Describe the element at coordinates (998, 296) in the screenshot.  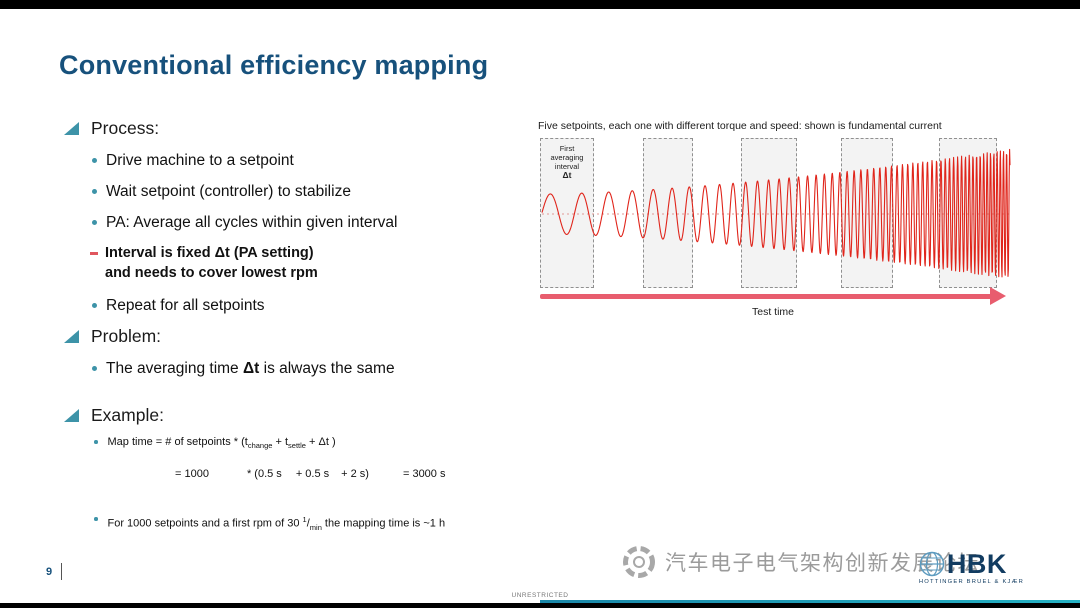
I see `test-time-arrow-head-icon` at that location.